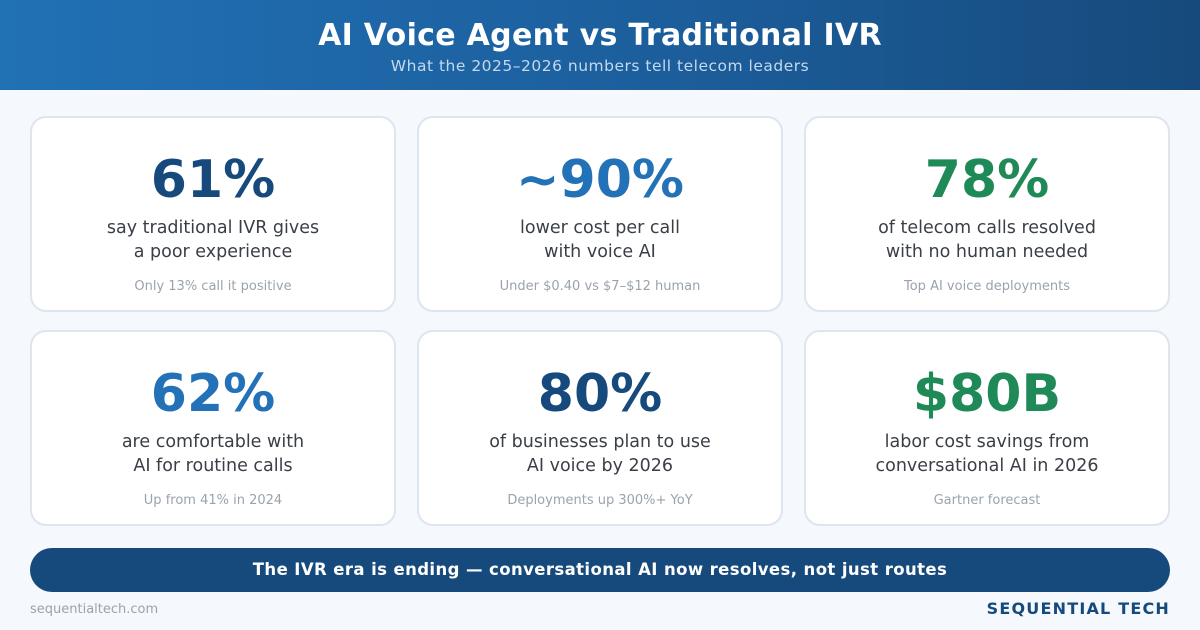 This screenshot has height=630, width=1200. What do you see at coordinates (987, 286) in the screenshot?
I see `stat-note: Top AI voice deployments` at bounding box center [987, 286].